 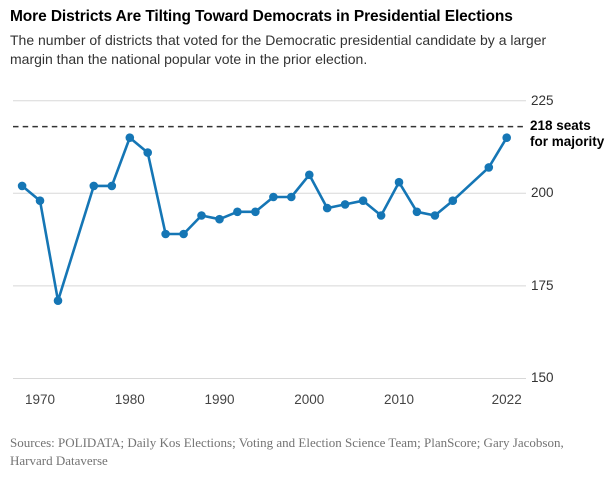 What do you see at coordinates (219, 219) in the screenshot?
I see `data-point-1990` at bounding box center [219, 219].